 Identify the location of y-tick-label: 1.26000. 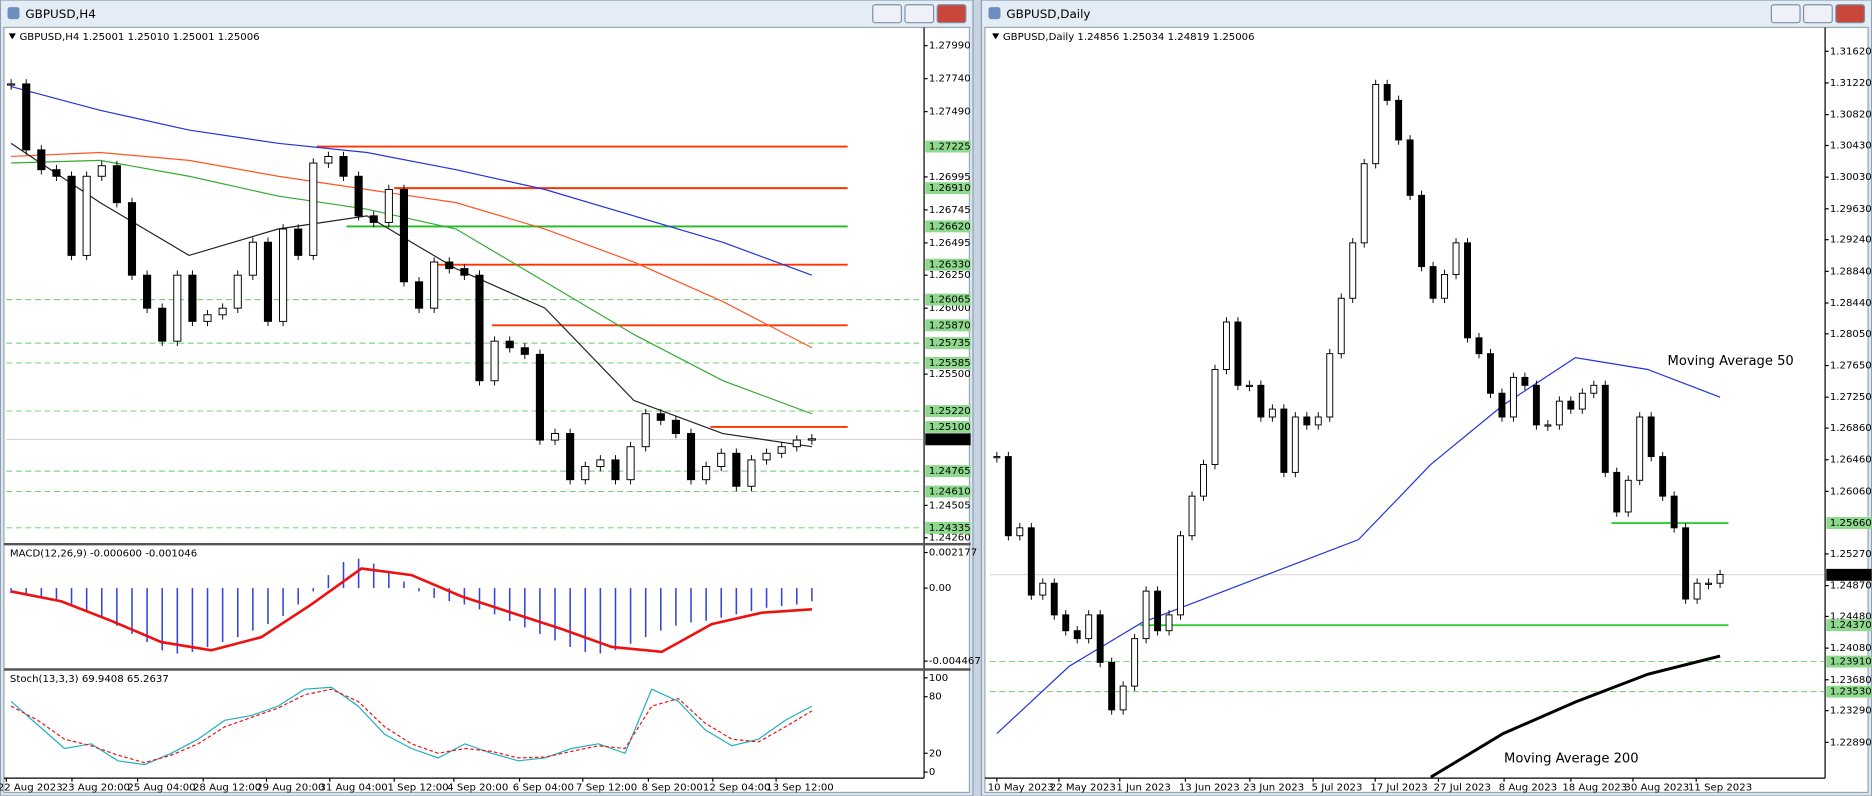
(950, 308).